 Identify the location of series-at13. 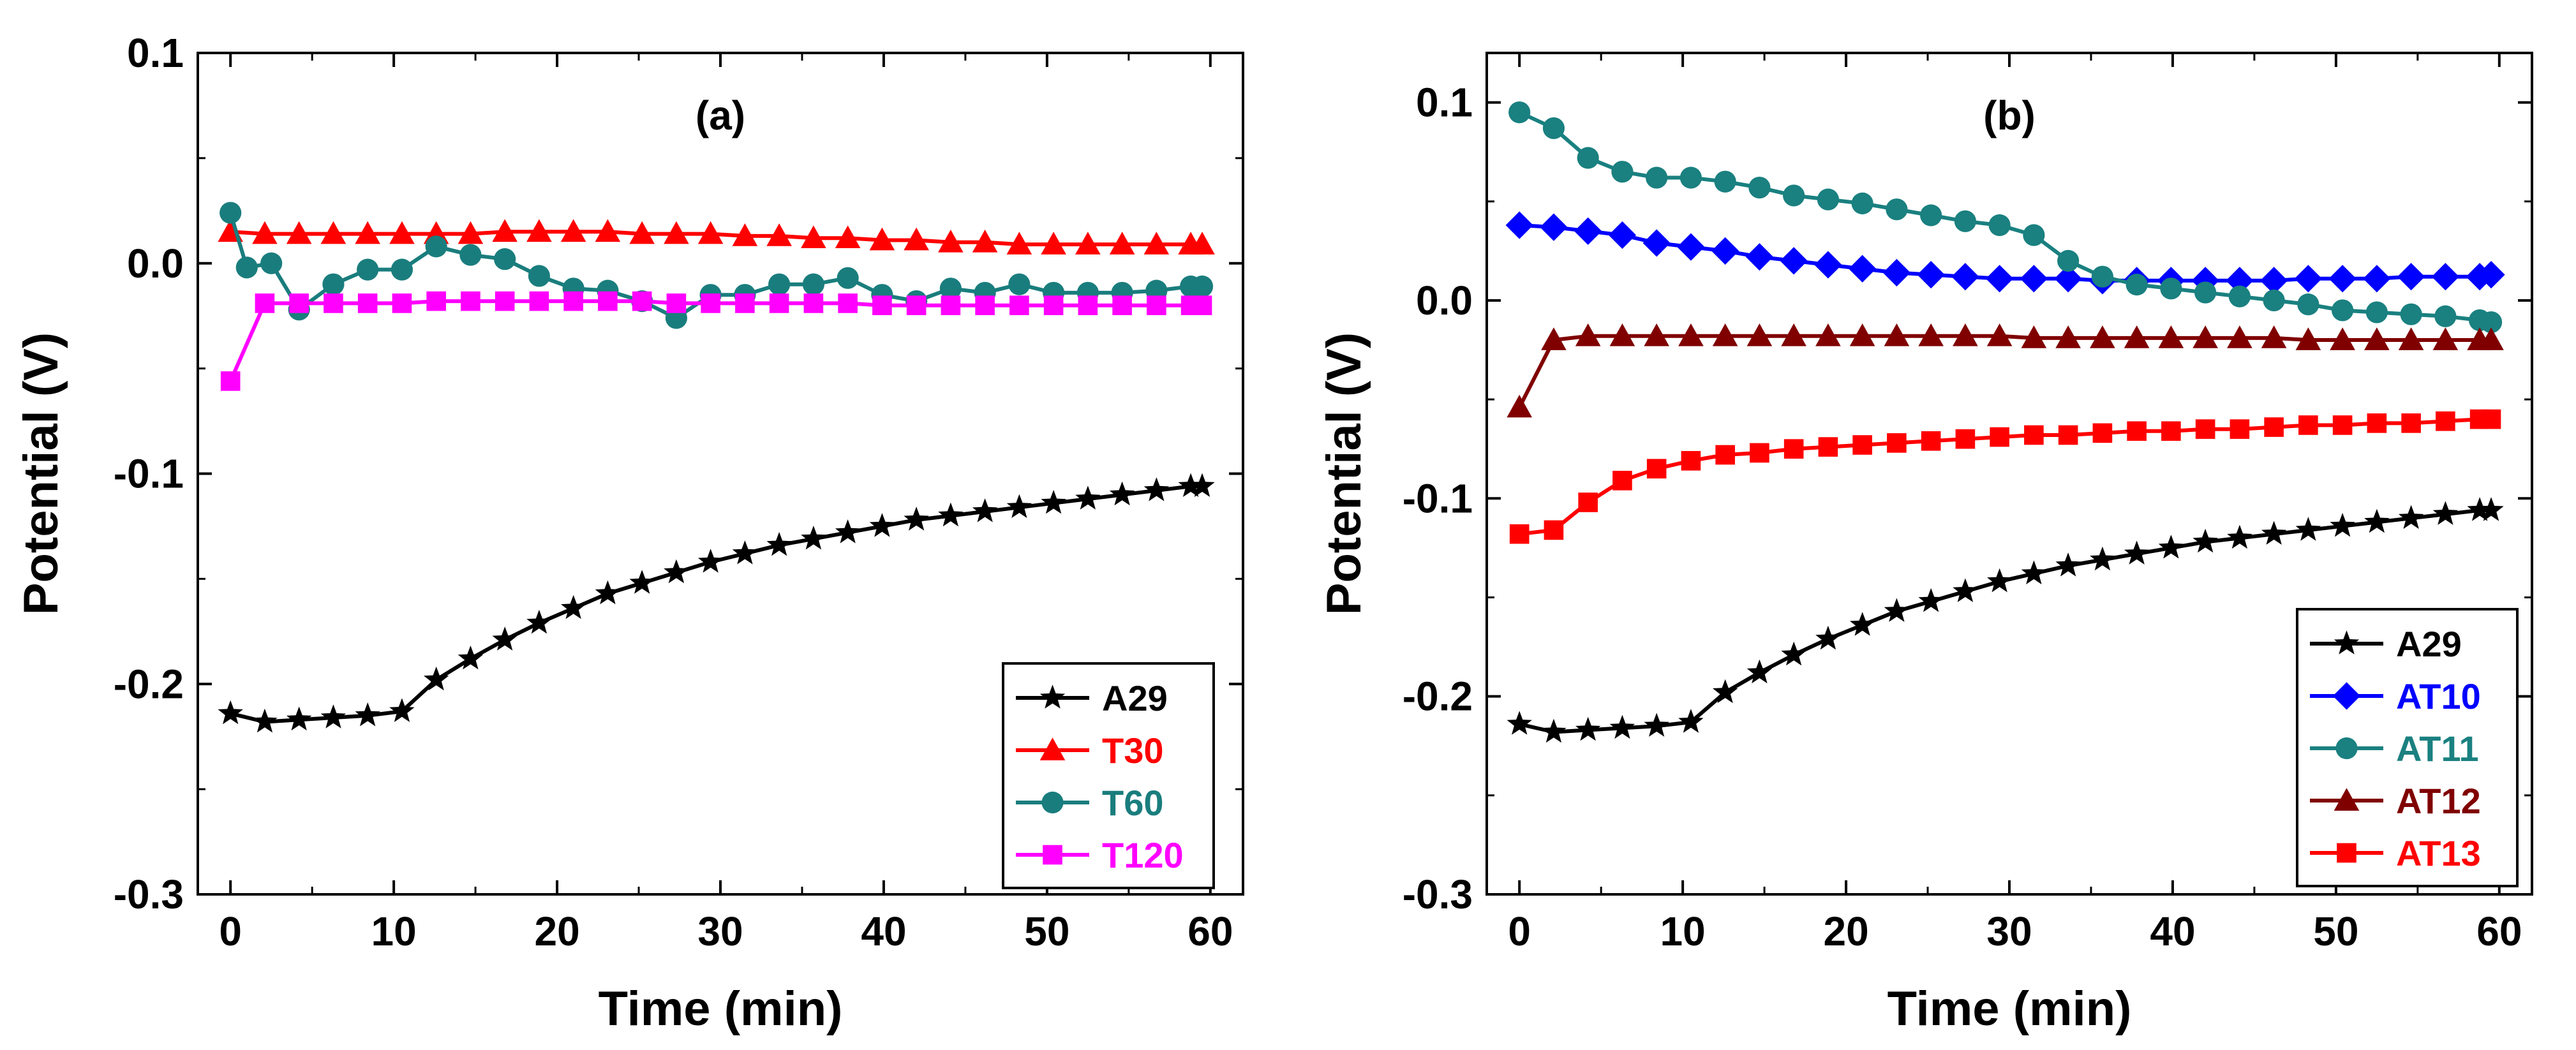
(2005, 477).